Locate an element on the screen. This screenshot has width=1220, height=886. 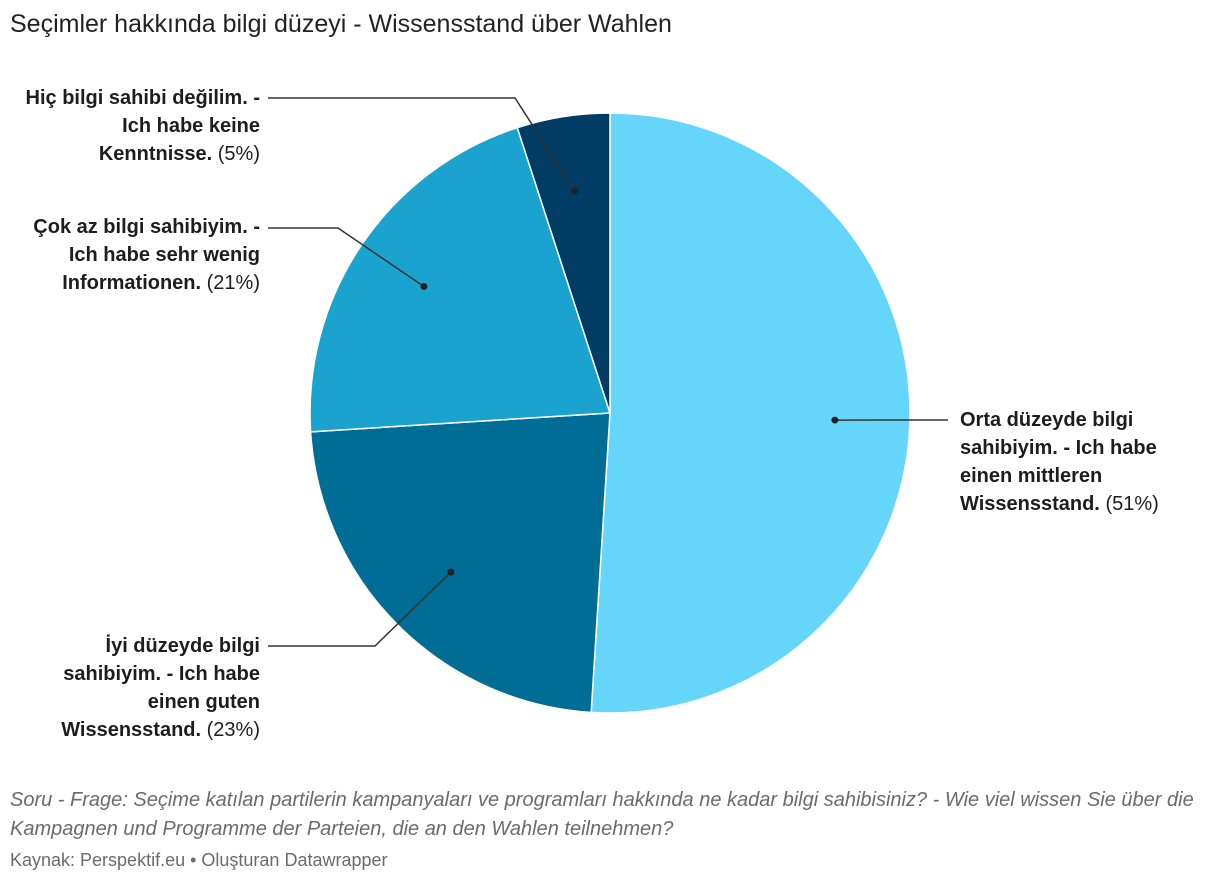
slice-label-2-value: (21%) is located at coordinates (233, 283).